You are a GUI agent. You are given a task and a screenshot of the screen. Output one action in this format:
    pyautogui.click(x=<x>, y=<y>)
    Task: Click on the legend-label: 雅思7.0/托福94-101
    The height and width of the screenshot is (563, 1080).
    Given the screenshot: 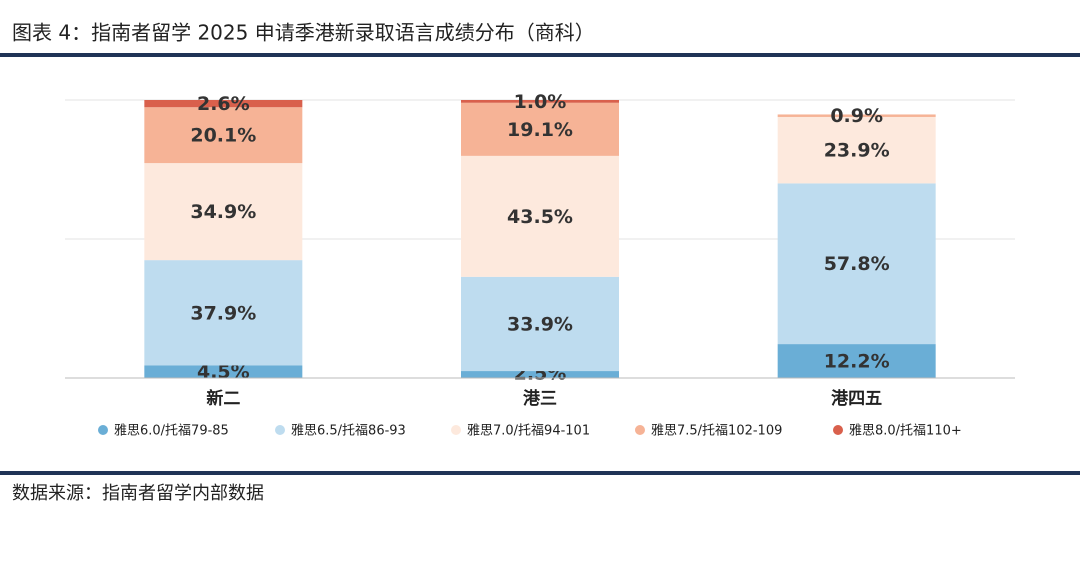 What is the action you would take?
    pyautogui.click(x=528, y=431)
    